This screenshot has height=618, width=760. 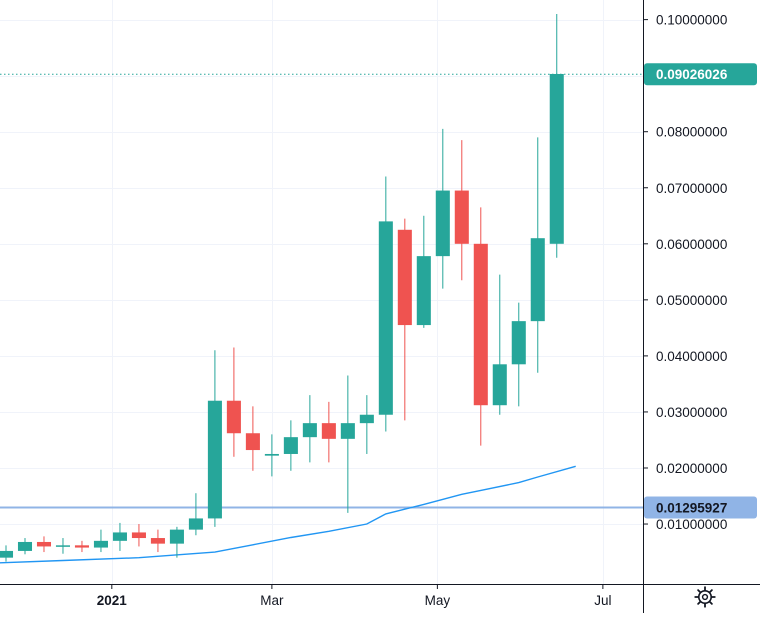 I want to click on gear-icon, so click(x=705, y=597).